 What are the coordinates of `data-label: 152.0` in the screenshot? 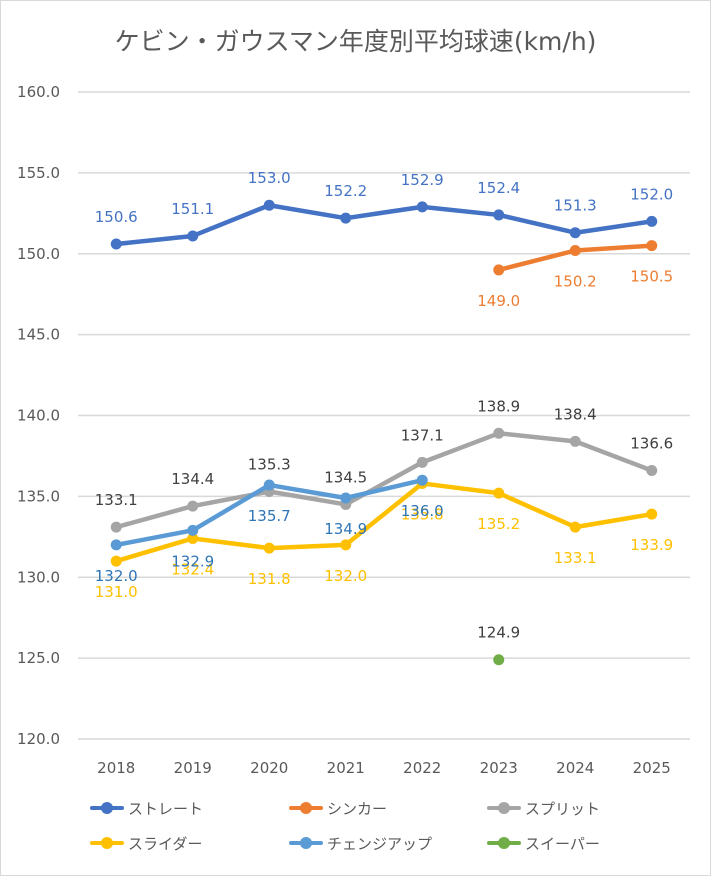 It's located at (651, 194).